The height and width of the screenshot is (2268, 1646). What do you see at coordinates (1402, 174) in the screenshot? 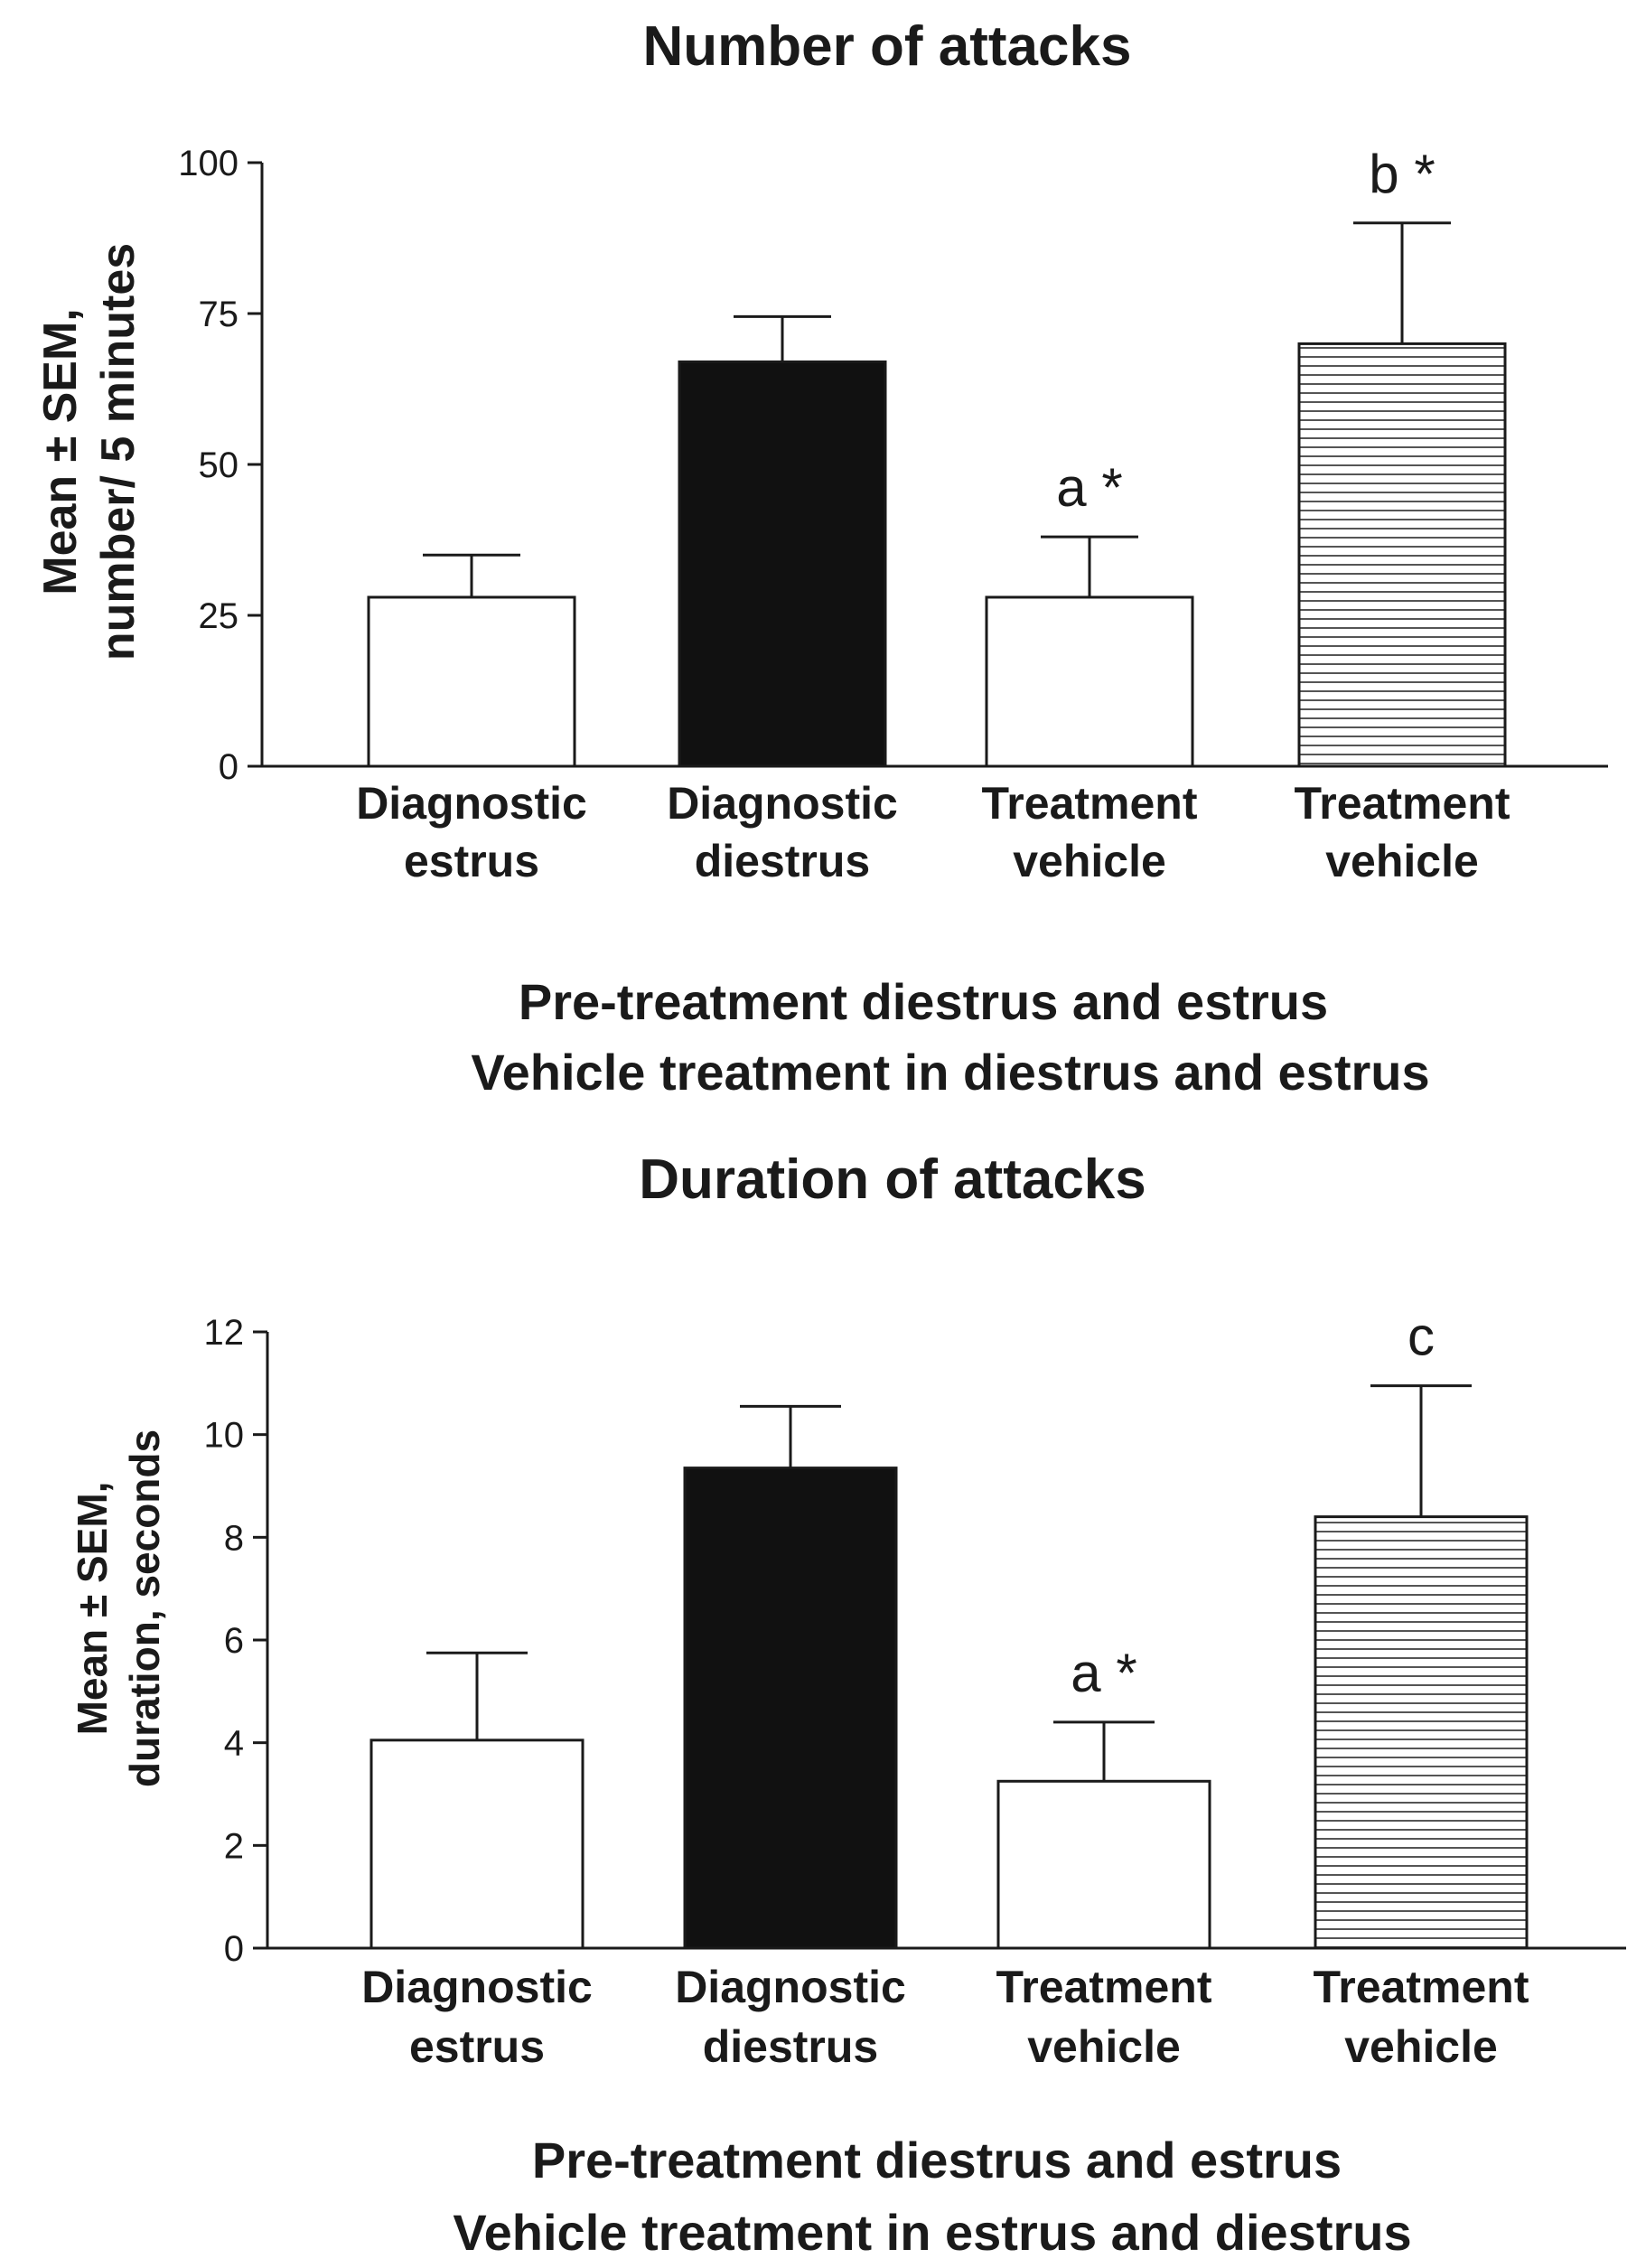
I see `significance-annotation: b *` at bounding box center [1402, 174].